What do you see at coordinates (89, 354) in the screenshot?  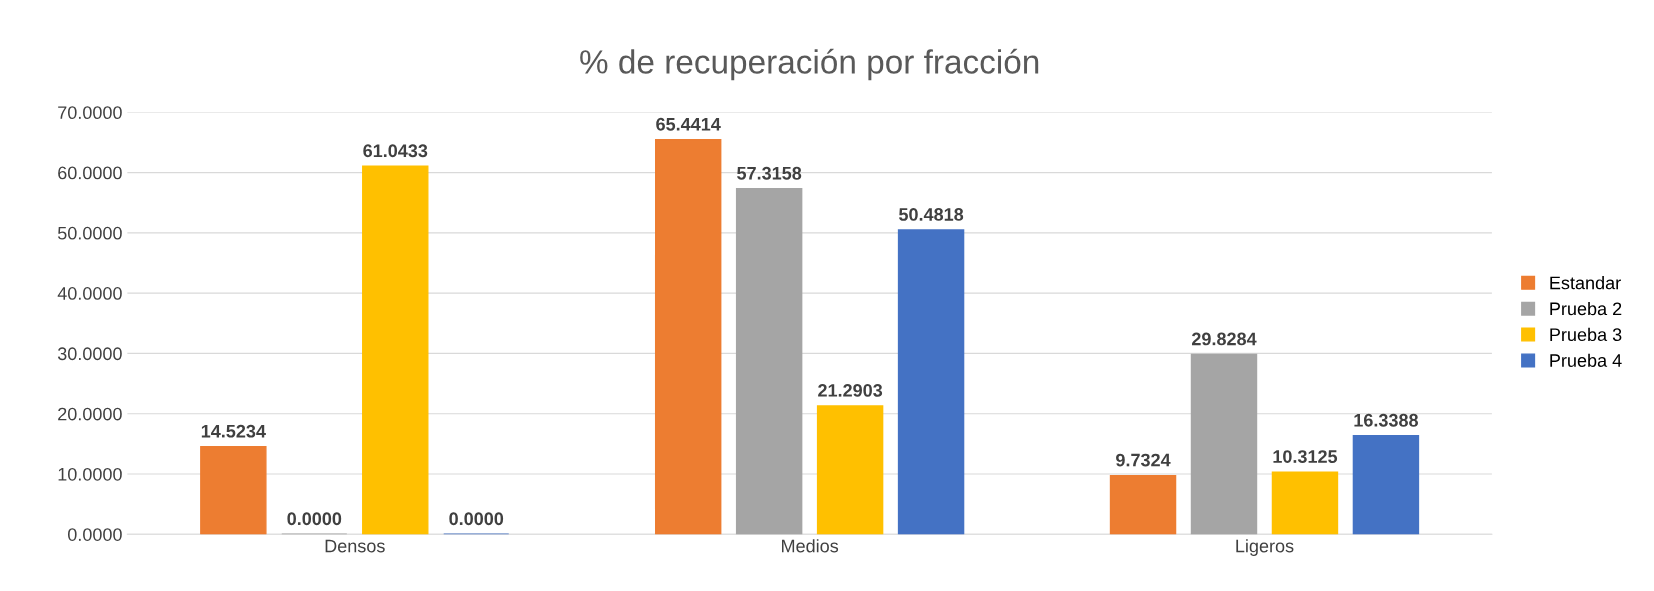 I see `y-tick-label: 30.0000` at bounding box center [89, 354].